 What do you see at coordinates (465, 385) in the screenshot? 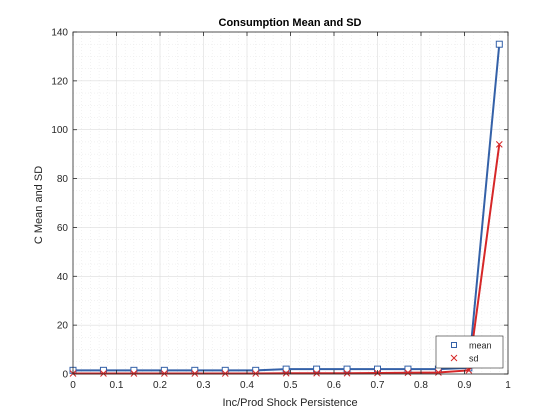
I see `x-tick-label: 0.9` at bounding box center [465, 385].